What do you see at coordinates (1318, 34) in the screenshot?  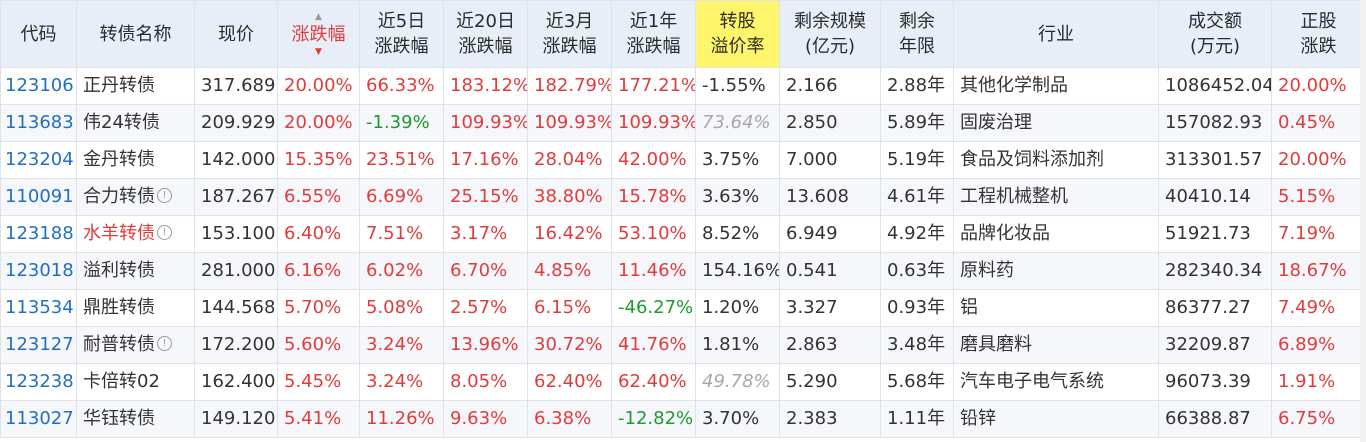 I see `col-header-stock-change: 正股 涨跌` at bounding box center [1318, 34].